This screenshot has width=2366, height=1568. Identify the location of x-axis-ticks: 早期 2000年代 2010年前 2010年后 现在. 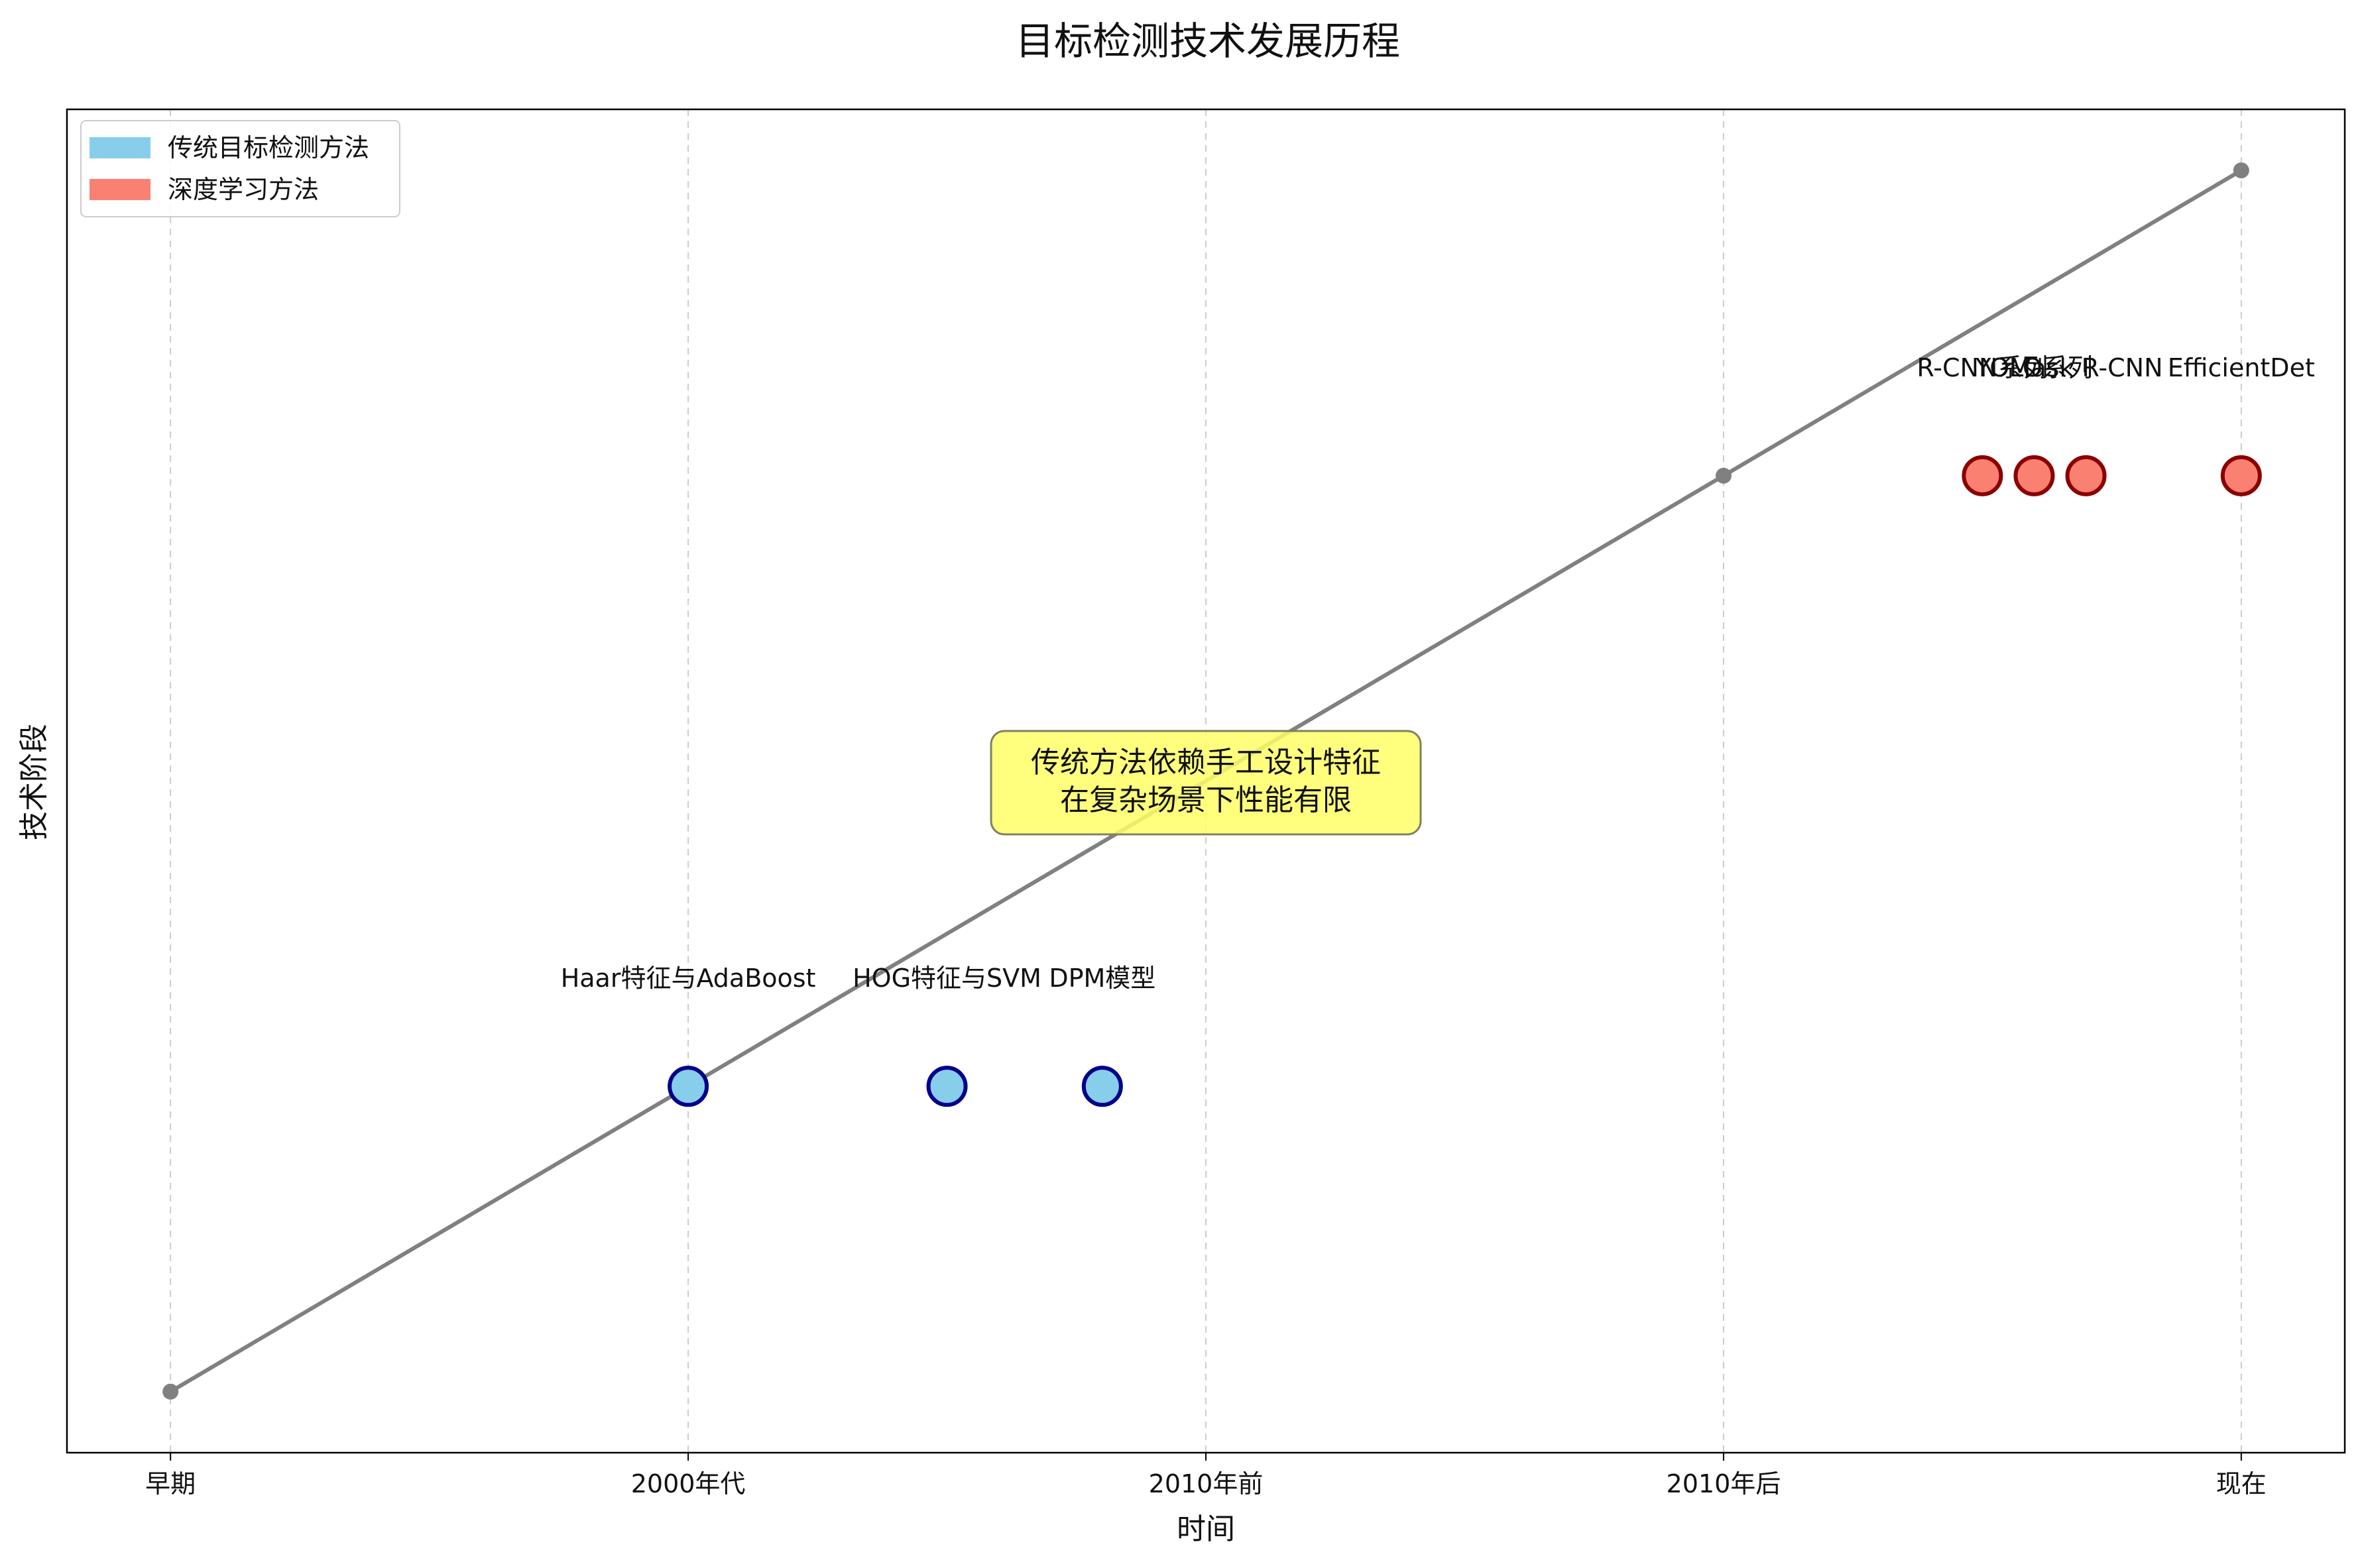
(1206, 1475).